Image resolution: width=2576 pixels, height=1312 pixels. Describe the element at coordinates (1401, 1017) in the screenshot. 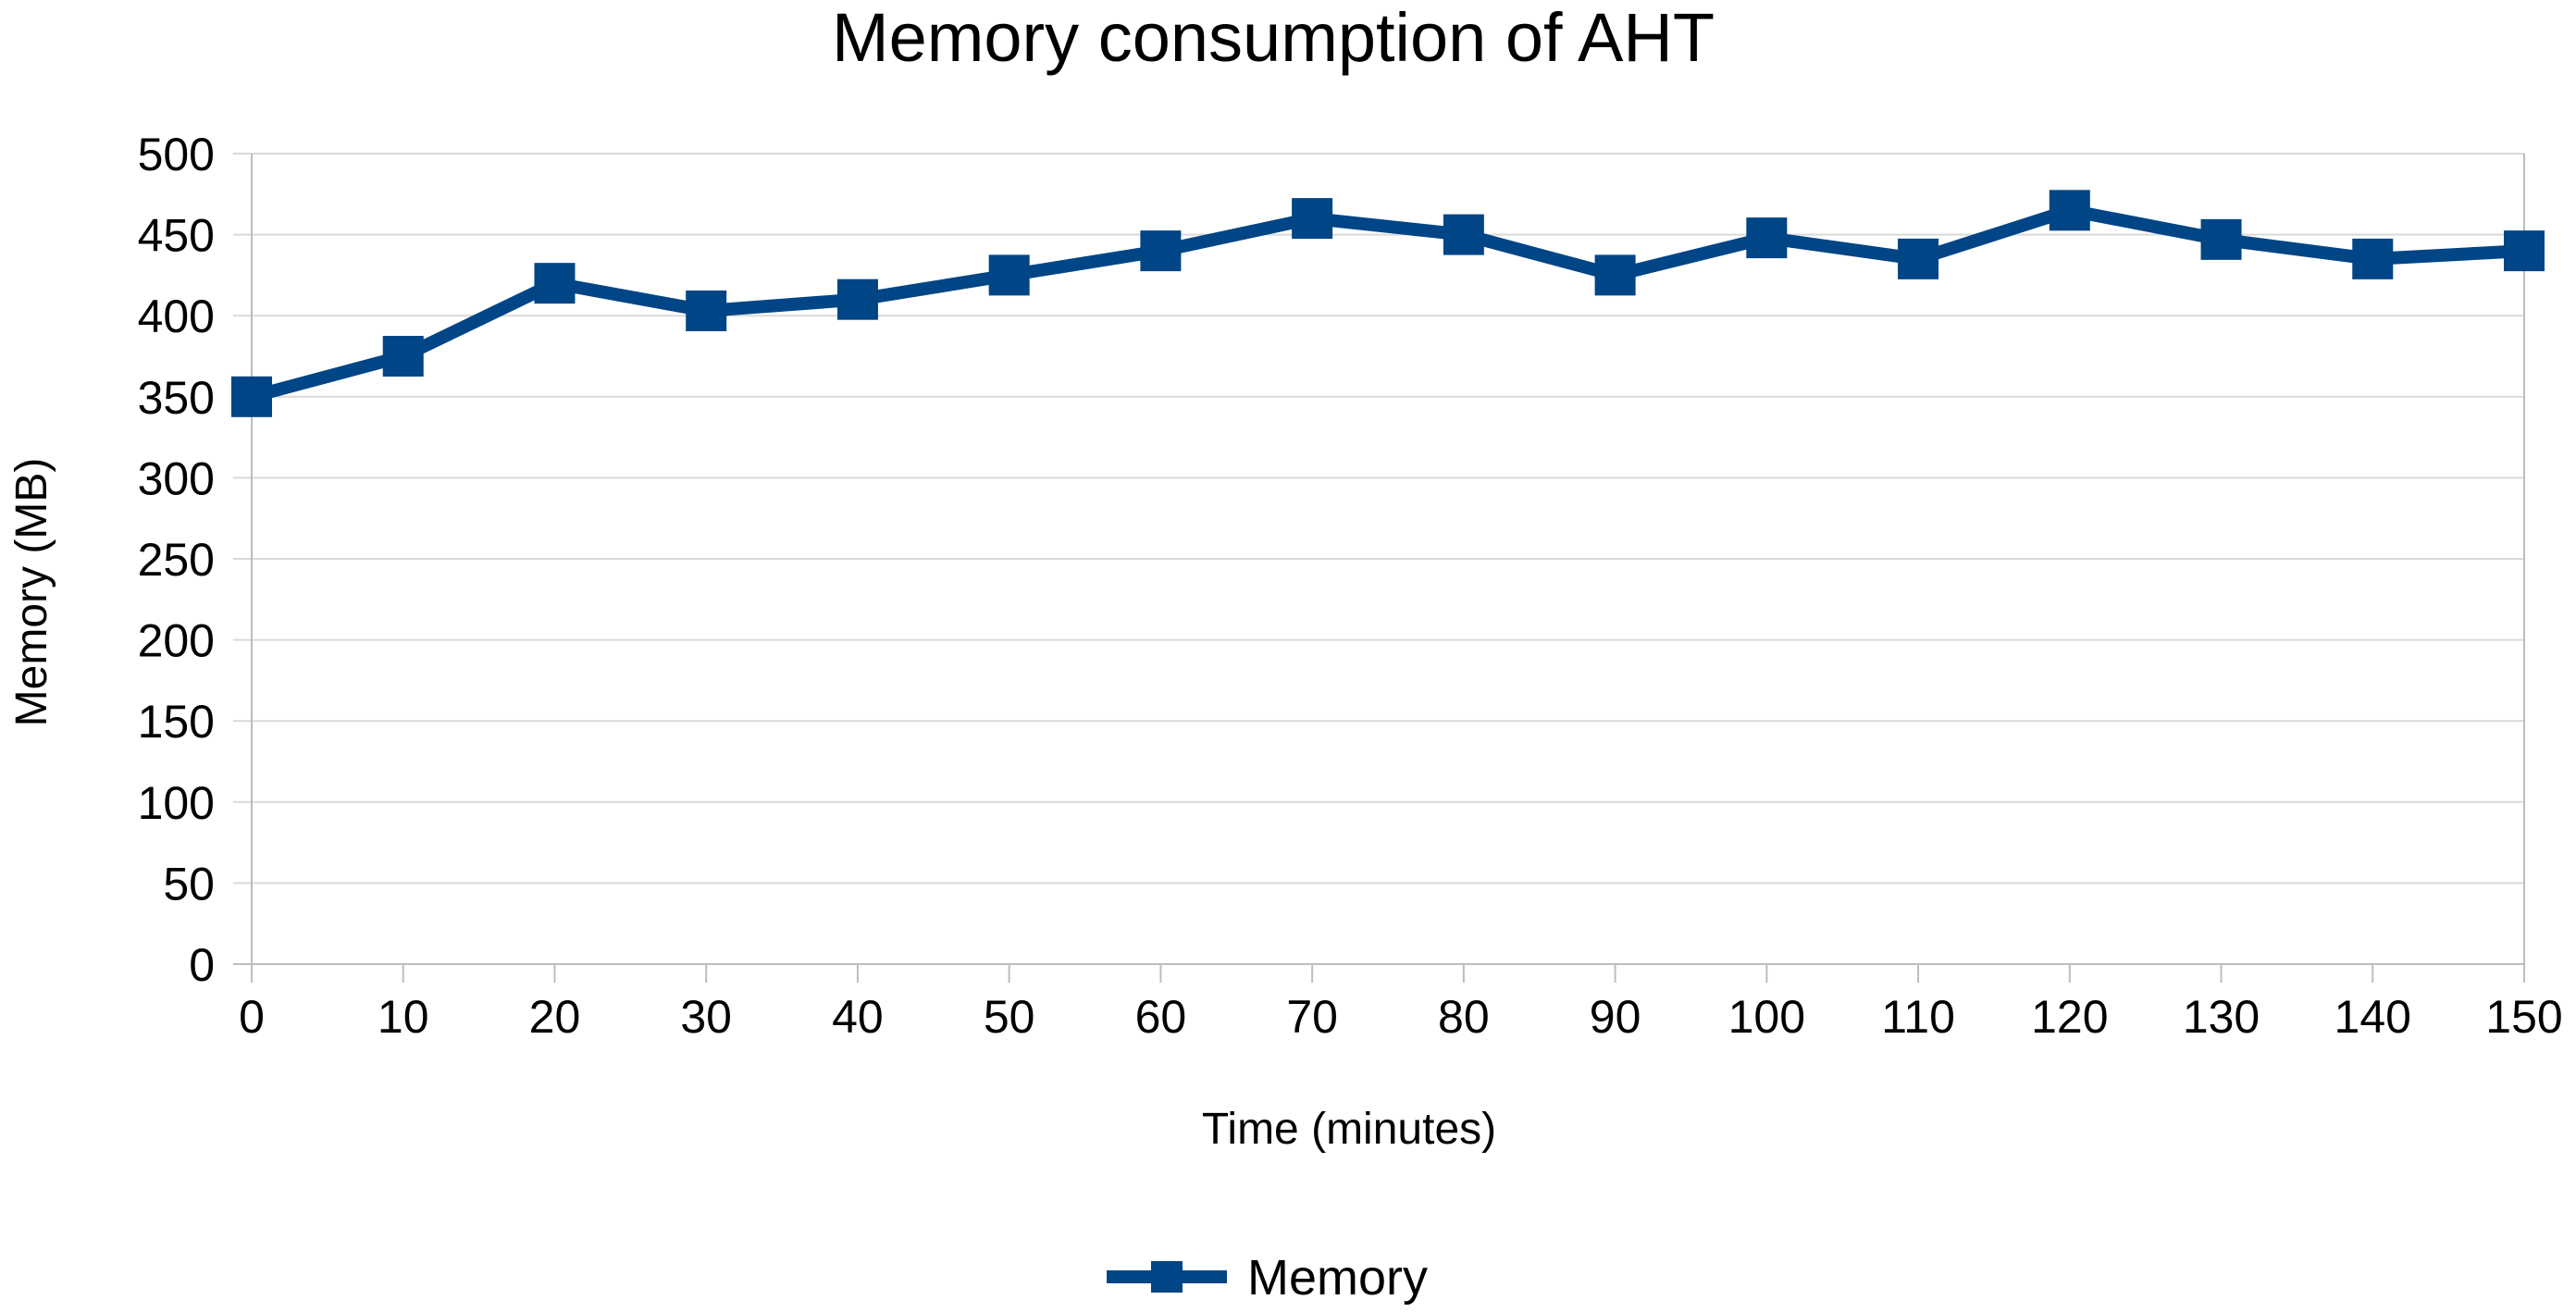

I see `x-axis-ticks: 0 10 20 30 40 50 60 70 80 90 100 110 120 130 140 150` at that location.